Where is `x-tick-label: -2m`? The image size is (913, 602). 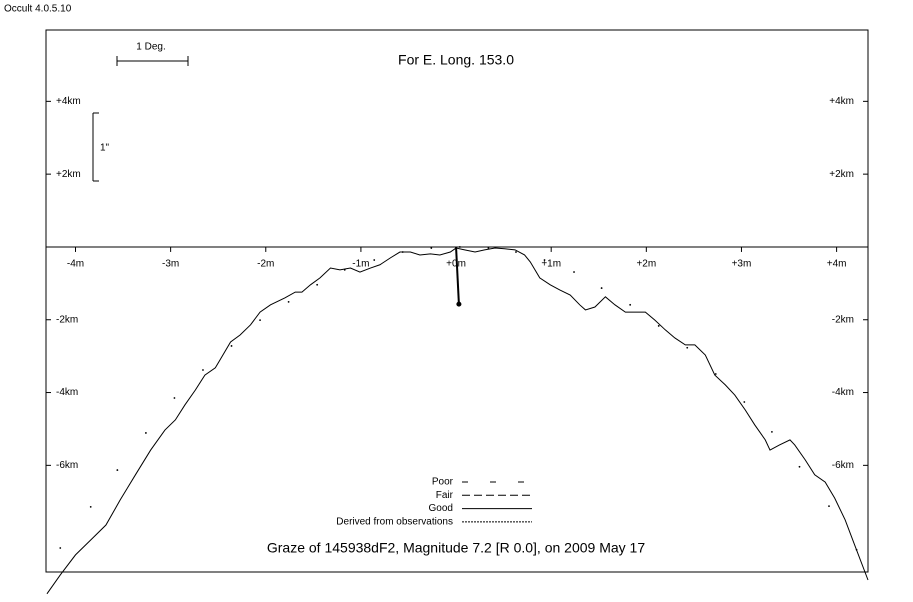
x-tick-label: -2m is located at coordinates (265, 264).